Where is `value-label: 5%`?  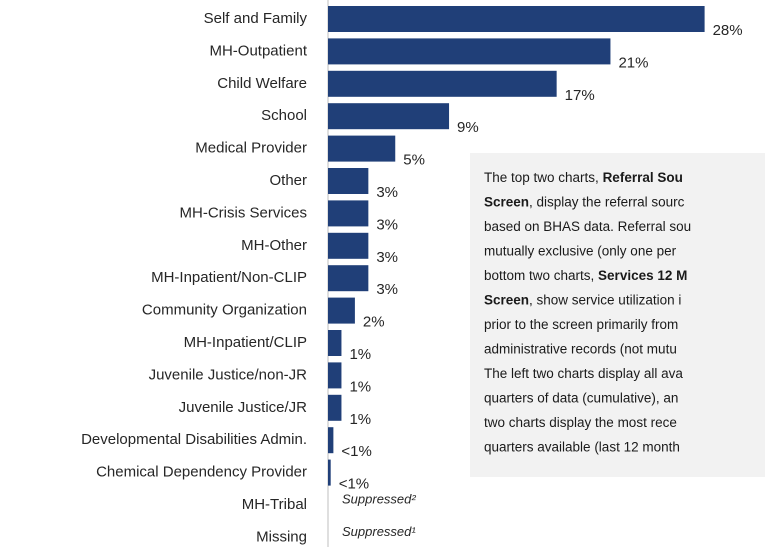 value-label: 5% is located at coordinates (414, 160).